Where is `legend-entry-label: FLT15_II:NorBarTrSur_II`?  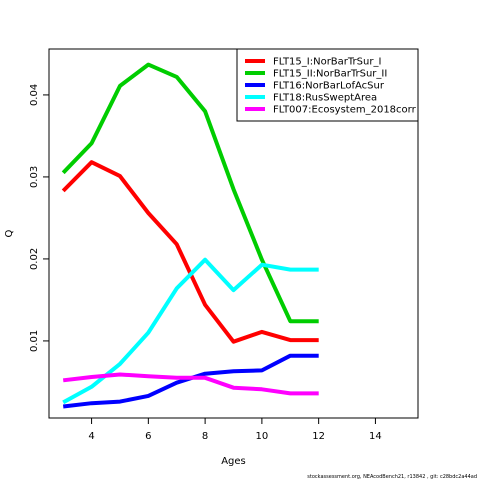
legend-entry-label: FLT15_II:NorBarTrSur_II is located at coordinates (330, 74).